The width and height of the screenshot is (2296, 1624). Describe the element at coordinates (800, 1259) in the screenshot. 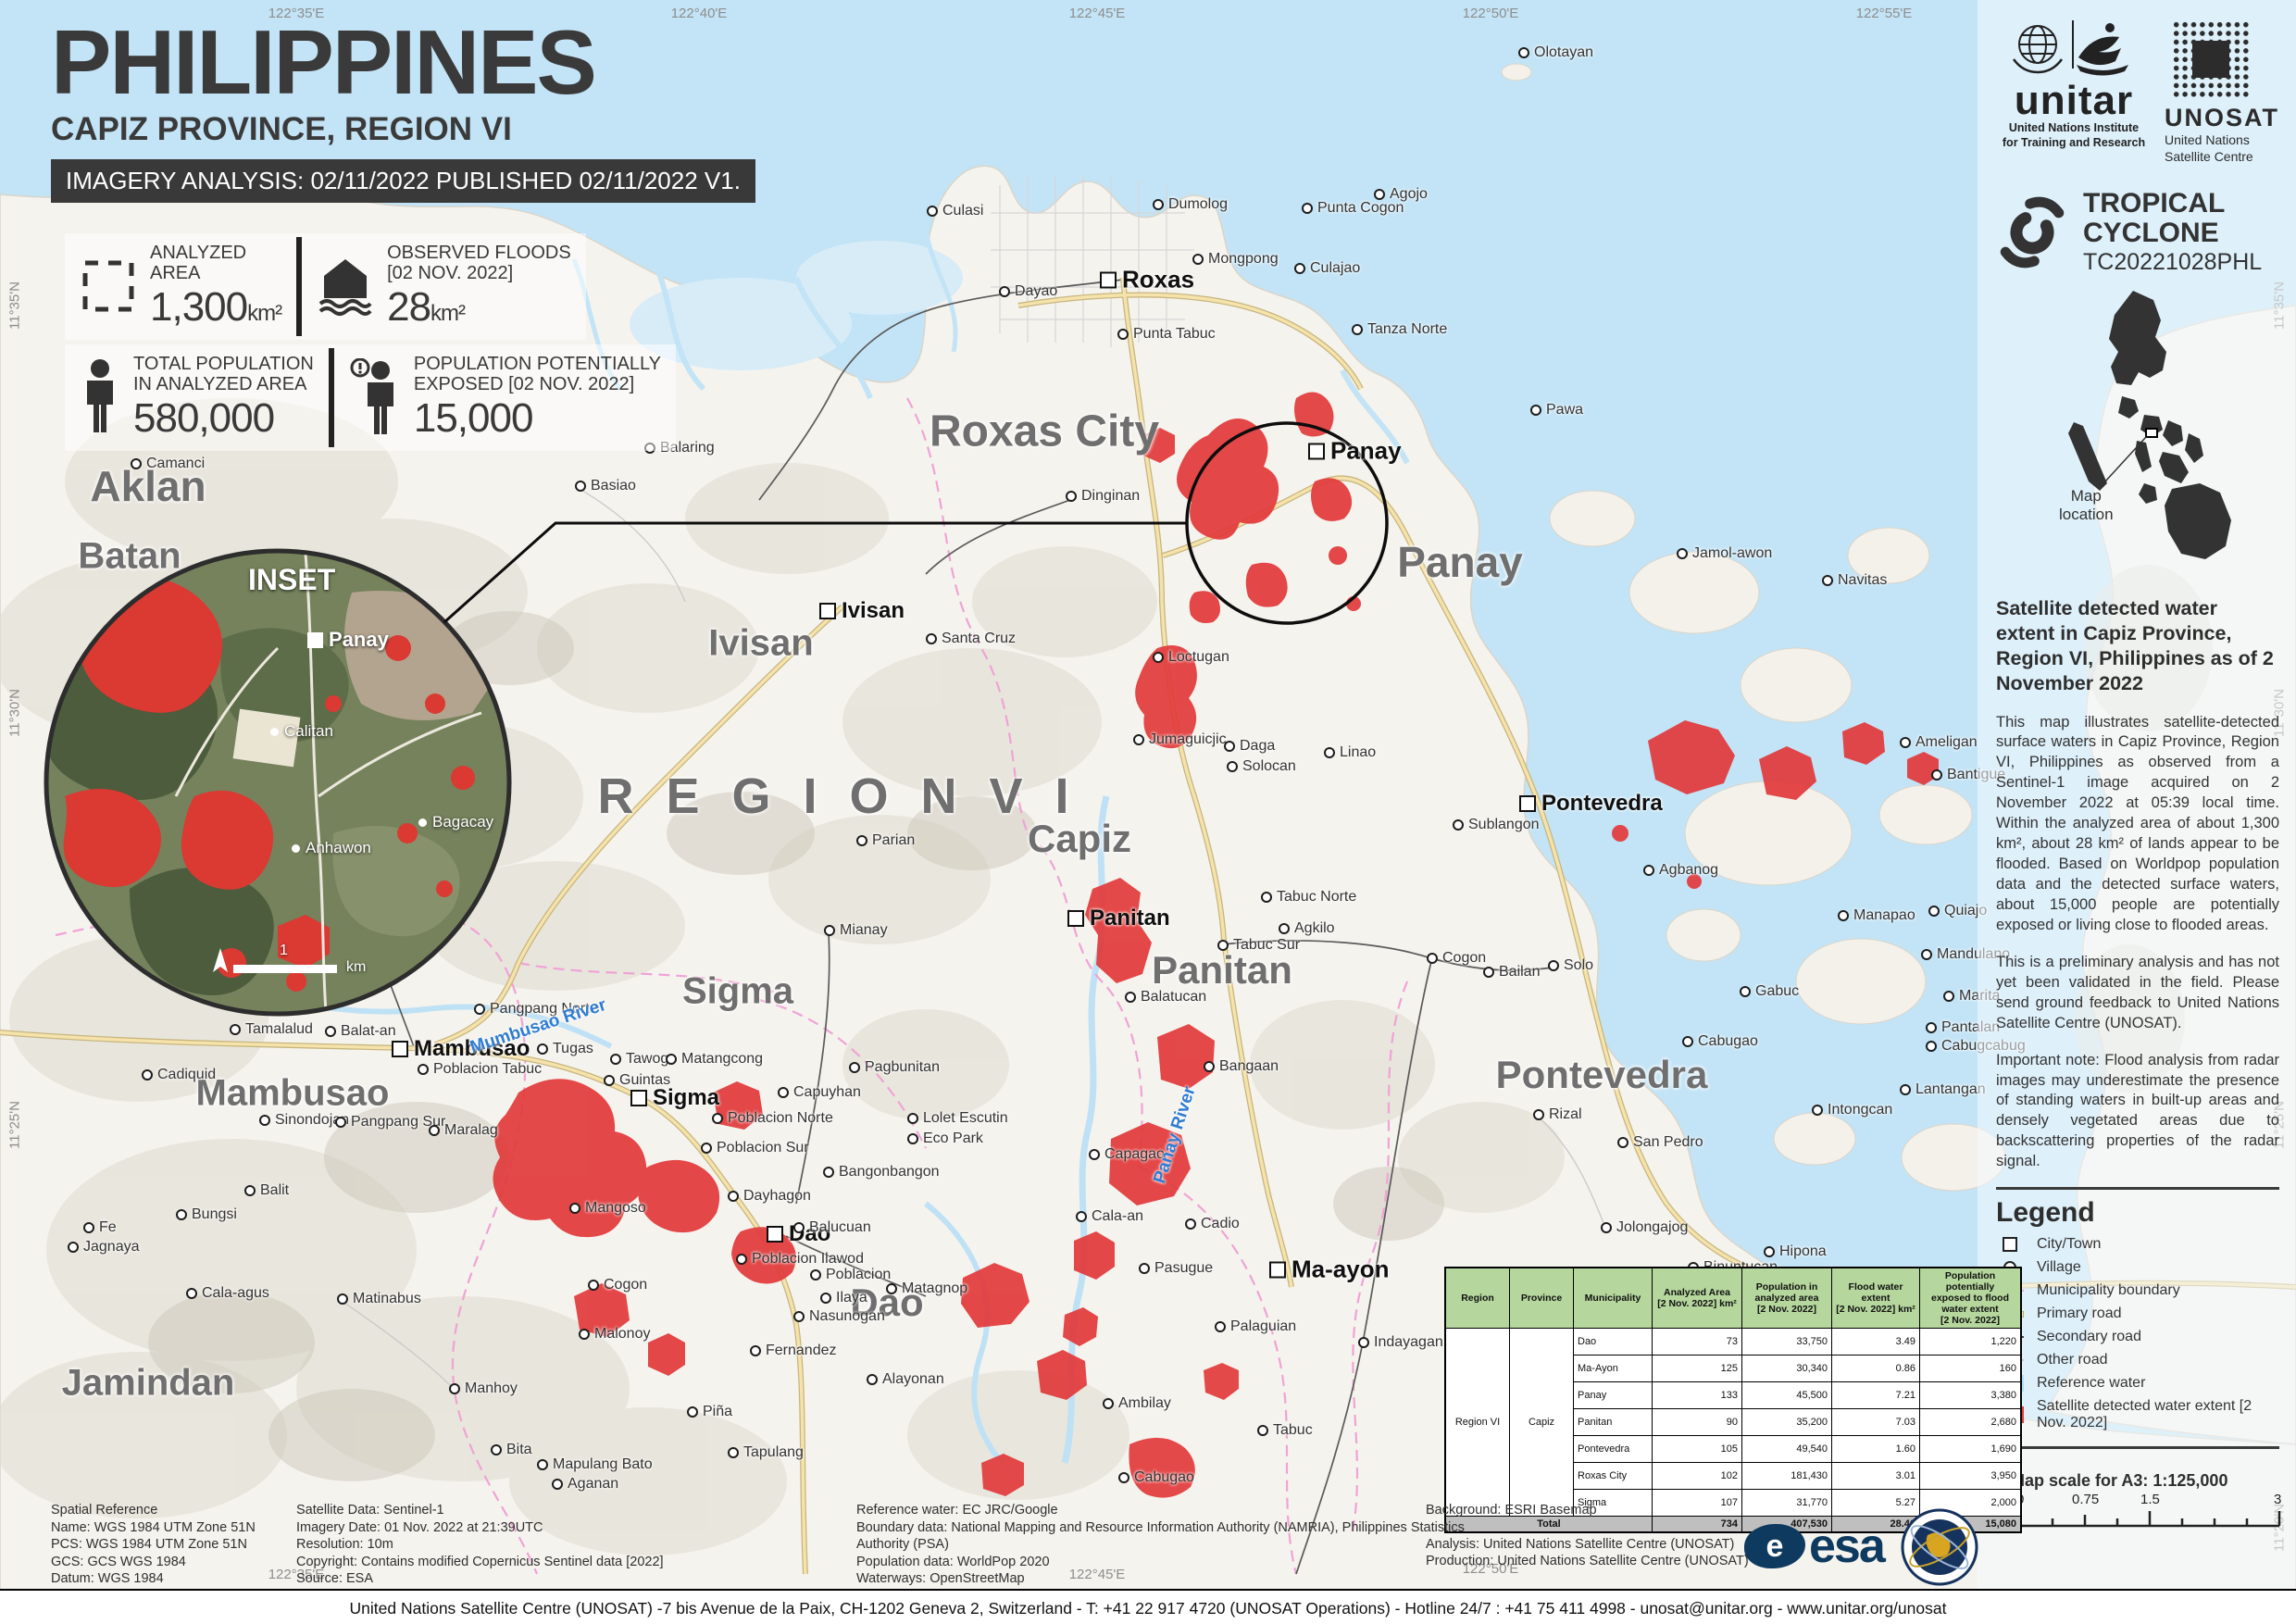

I see `village-label: Poblacion Ilawod` at that location.